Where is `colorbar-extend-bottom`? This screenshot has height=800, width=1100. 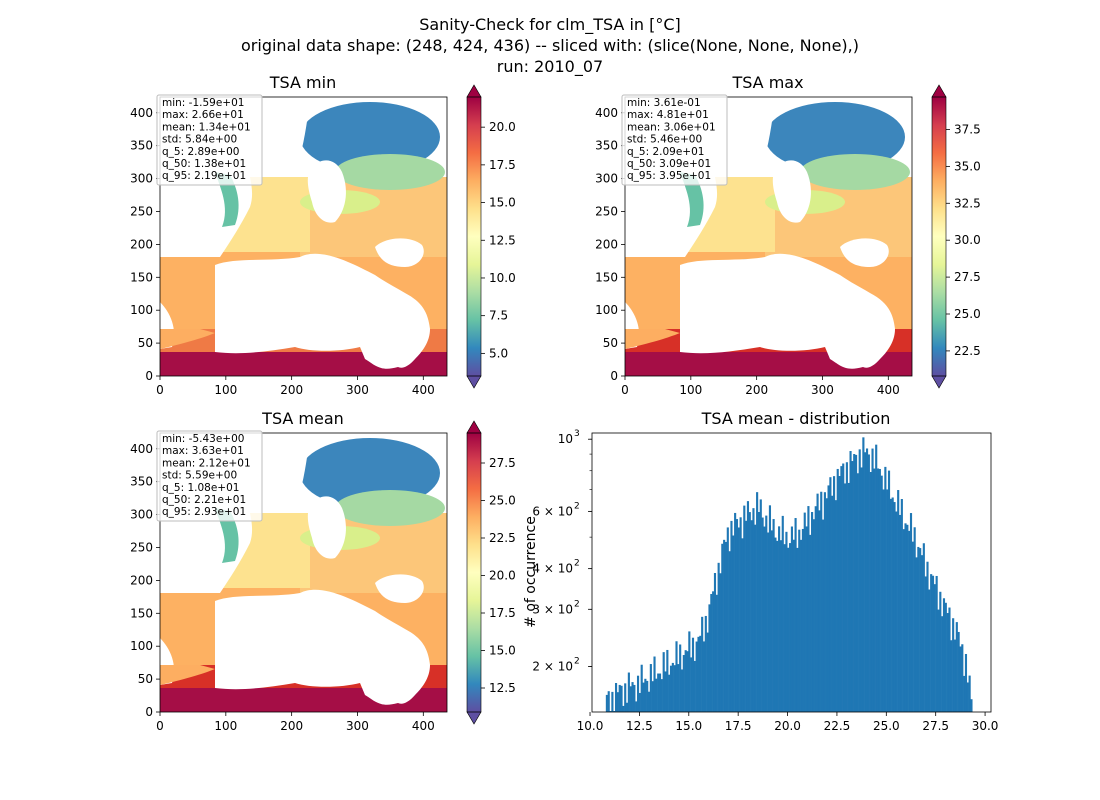 colorbar-extend-bottom is located at coordinates (474, 718).